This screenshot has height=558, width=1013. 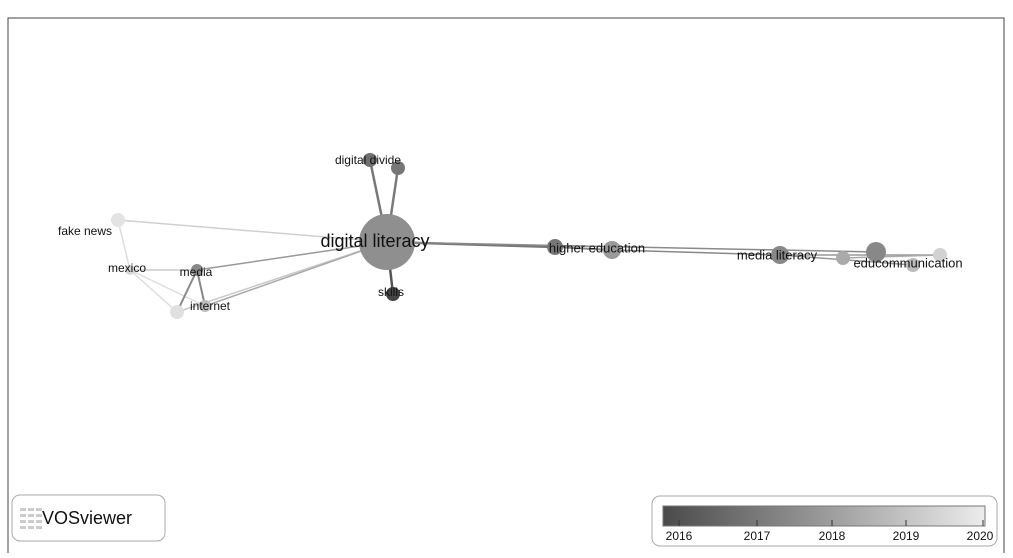 I want to click on node-label: skills, so click(x=391, y=292).